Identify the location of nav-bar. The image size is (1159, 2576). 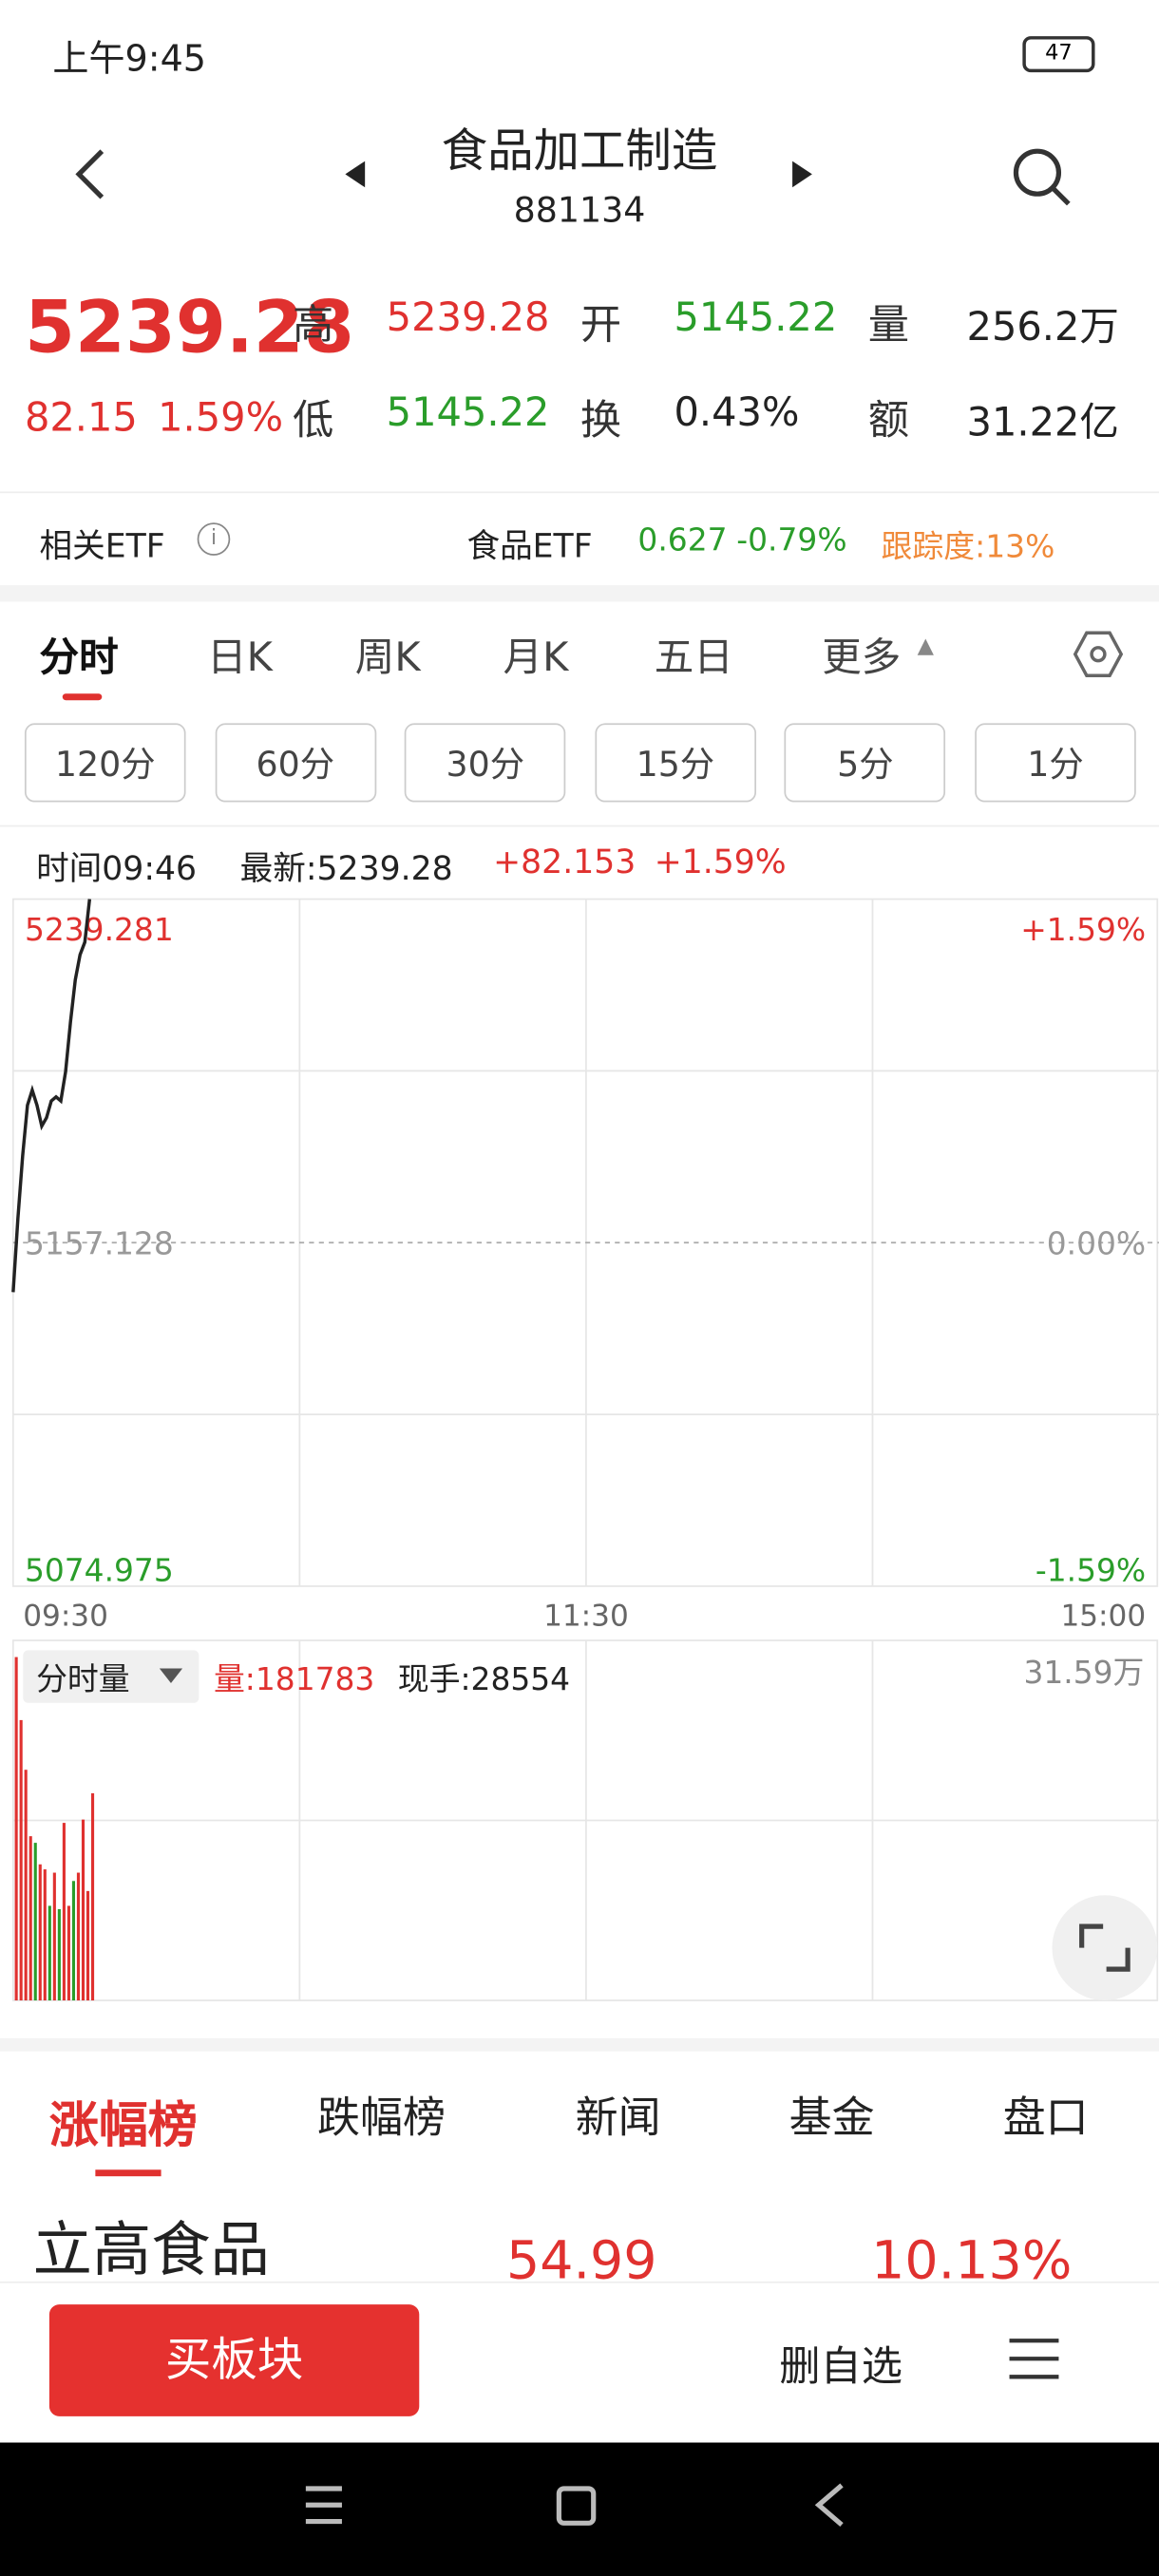
(574, 2505).